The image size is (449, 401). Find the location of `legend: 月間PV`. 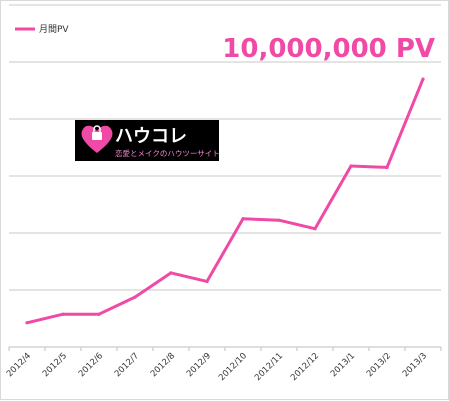

legend: 月間PV is located at coordinates (42, 29).